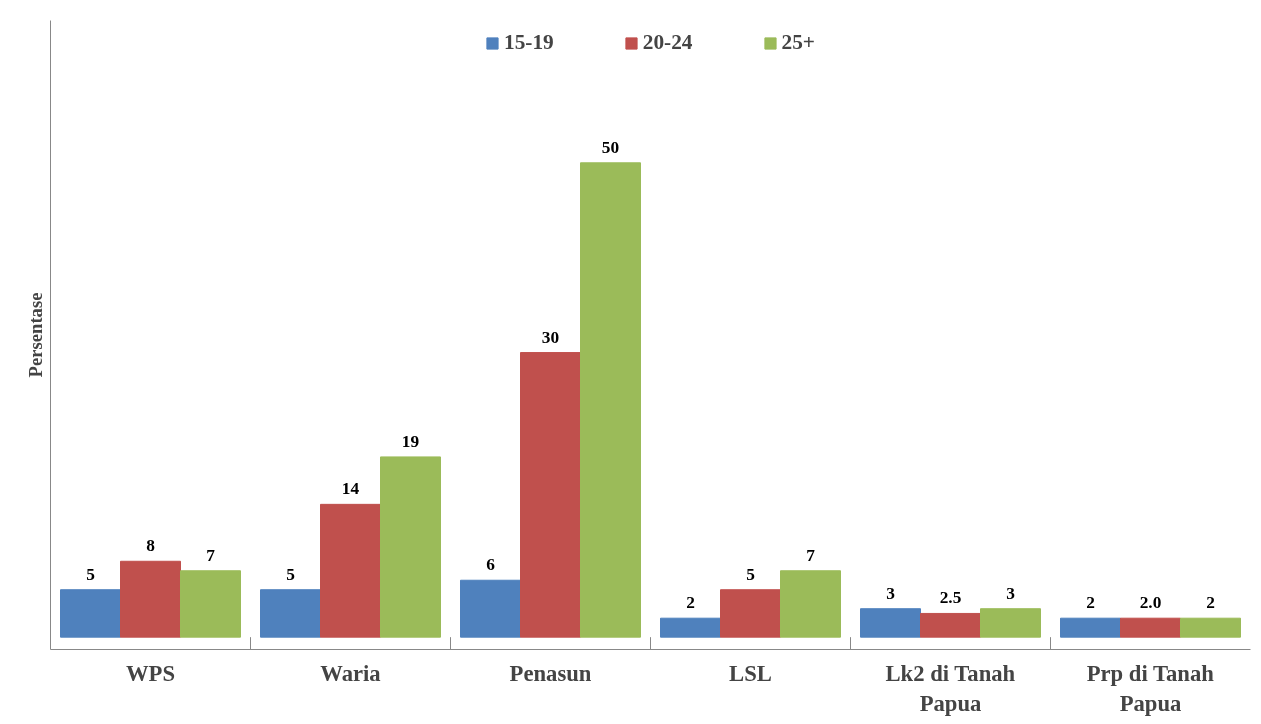 Image resolution: width=1261 pixels, height=724 pixels. What do you see at coordinates (35, 335) in the screenshot?
I see `y-axis-title: Persentase` at bounding box center [35, 335].